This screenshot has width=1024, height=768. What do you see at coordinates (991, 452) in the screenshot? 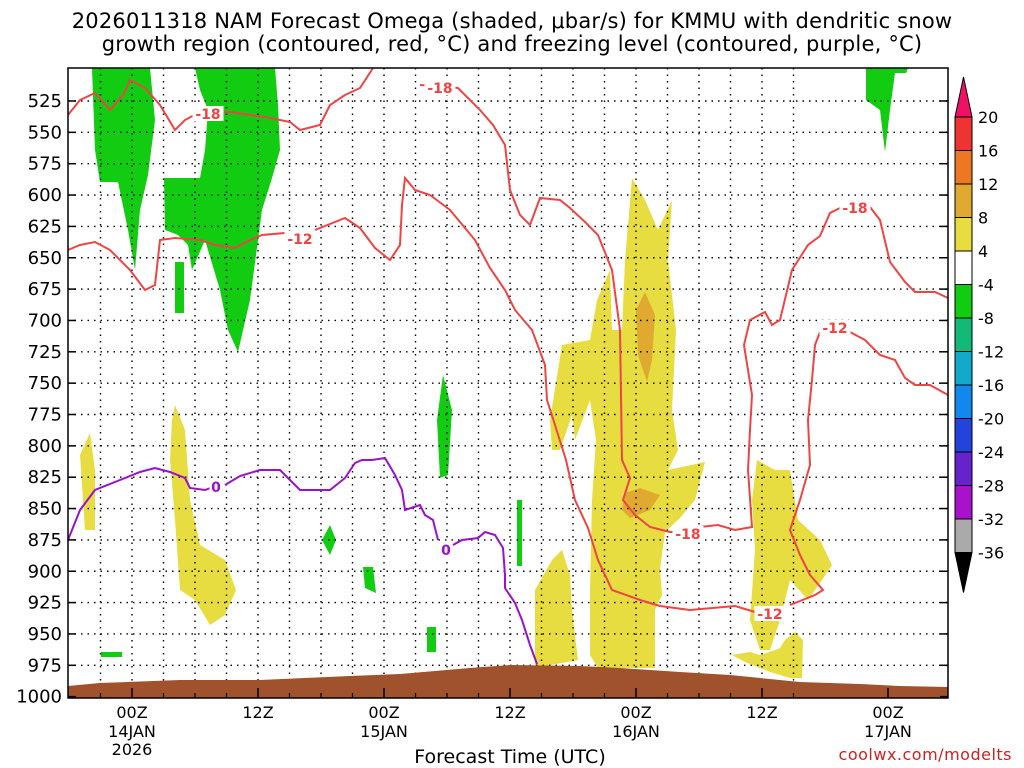
I see `colorbar-label: -24` at bounding box center [991, 452].